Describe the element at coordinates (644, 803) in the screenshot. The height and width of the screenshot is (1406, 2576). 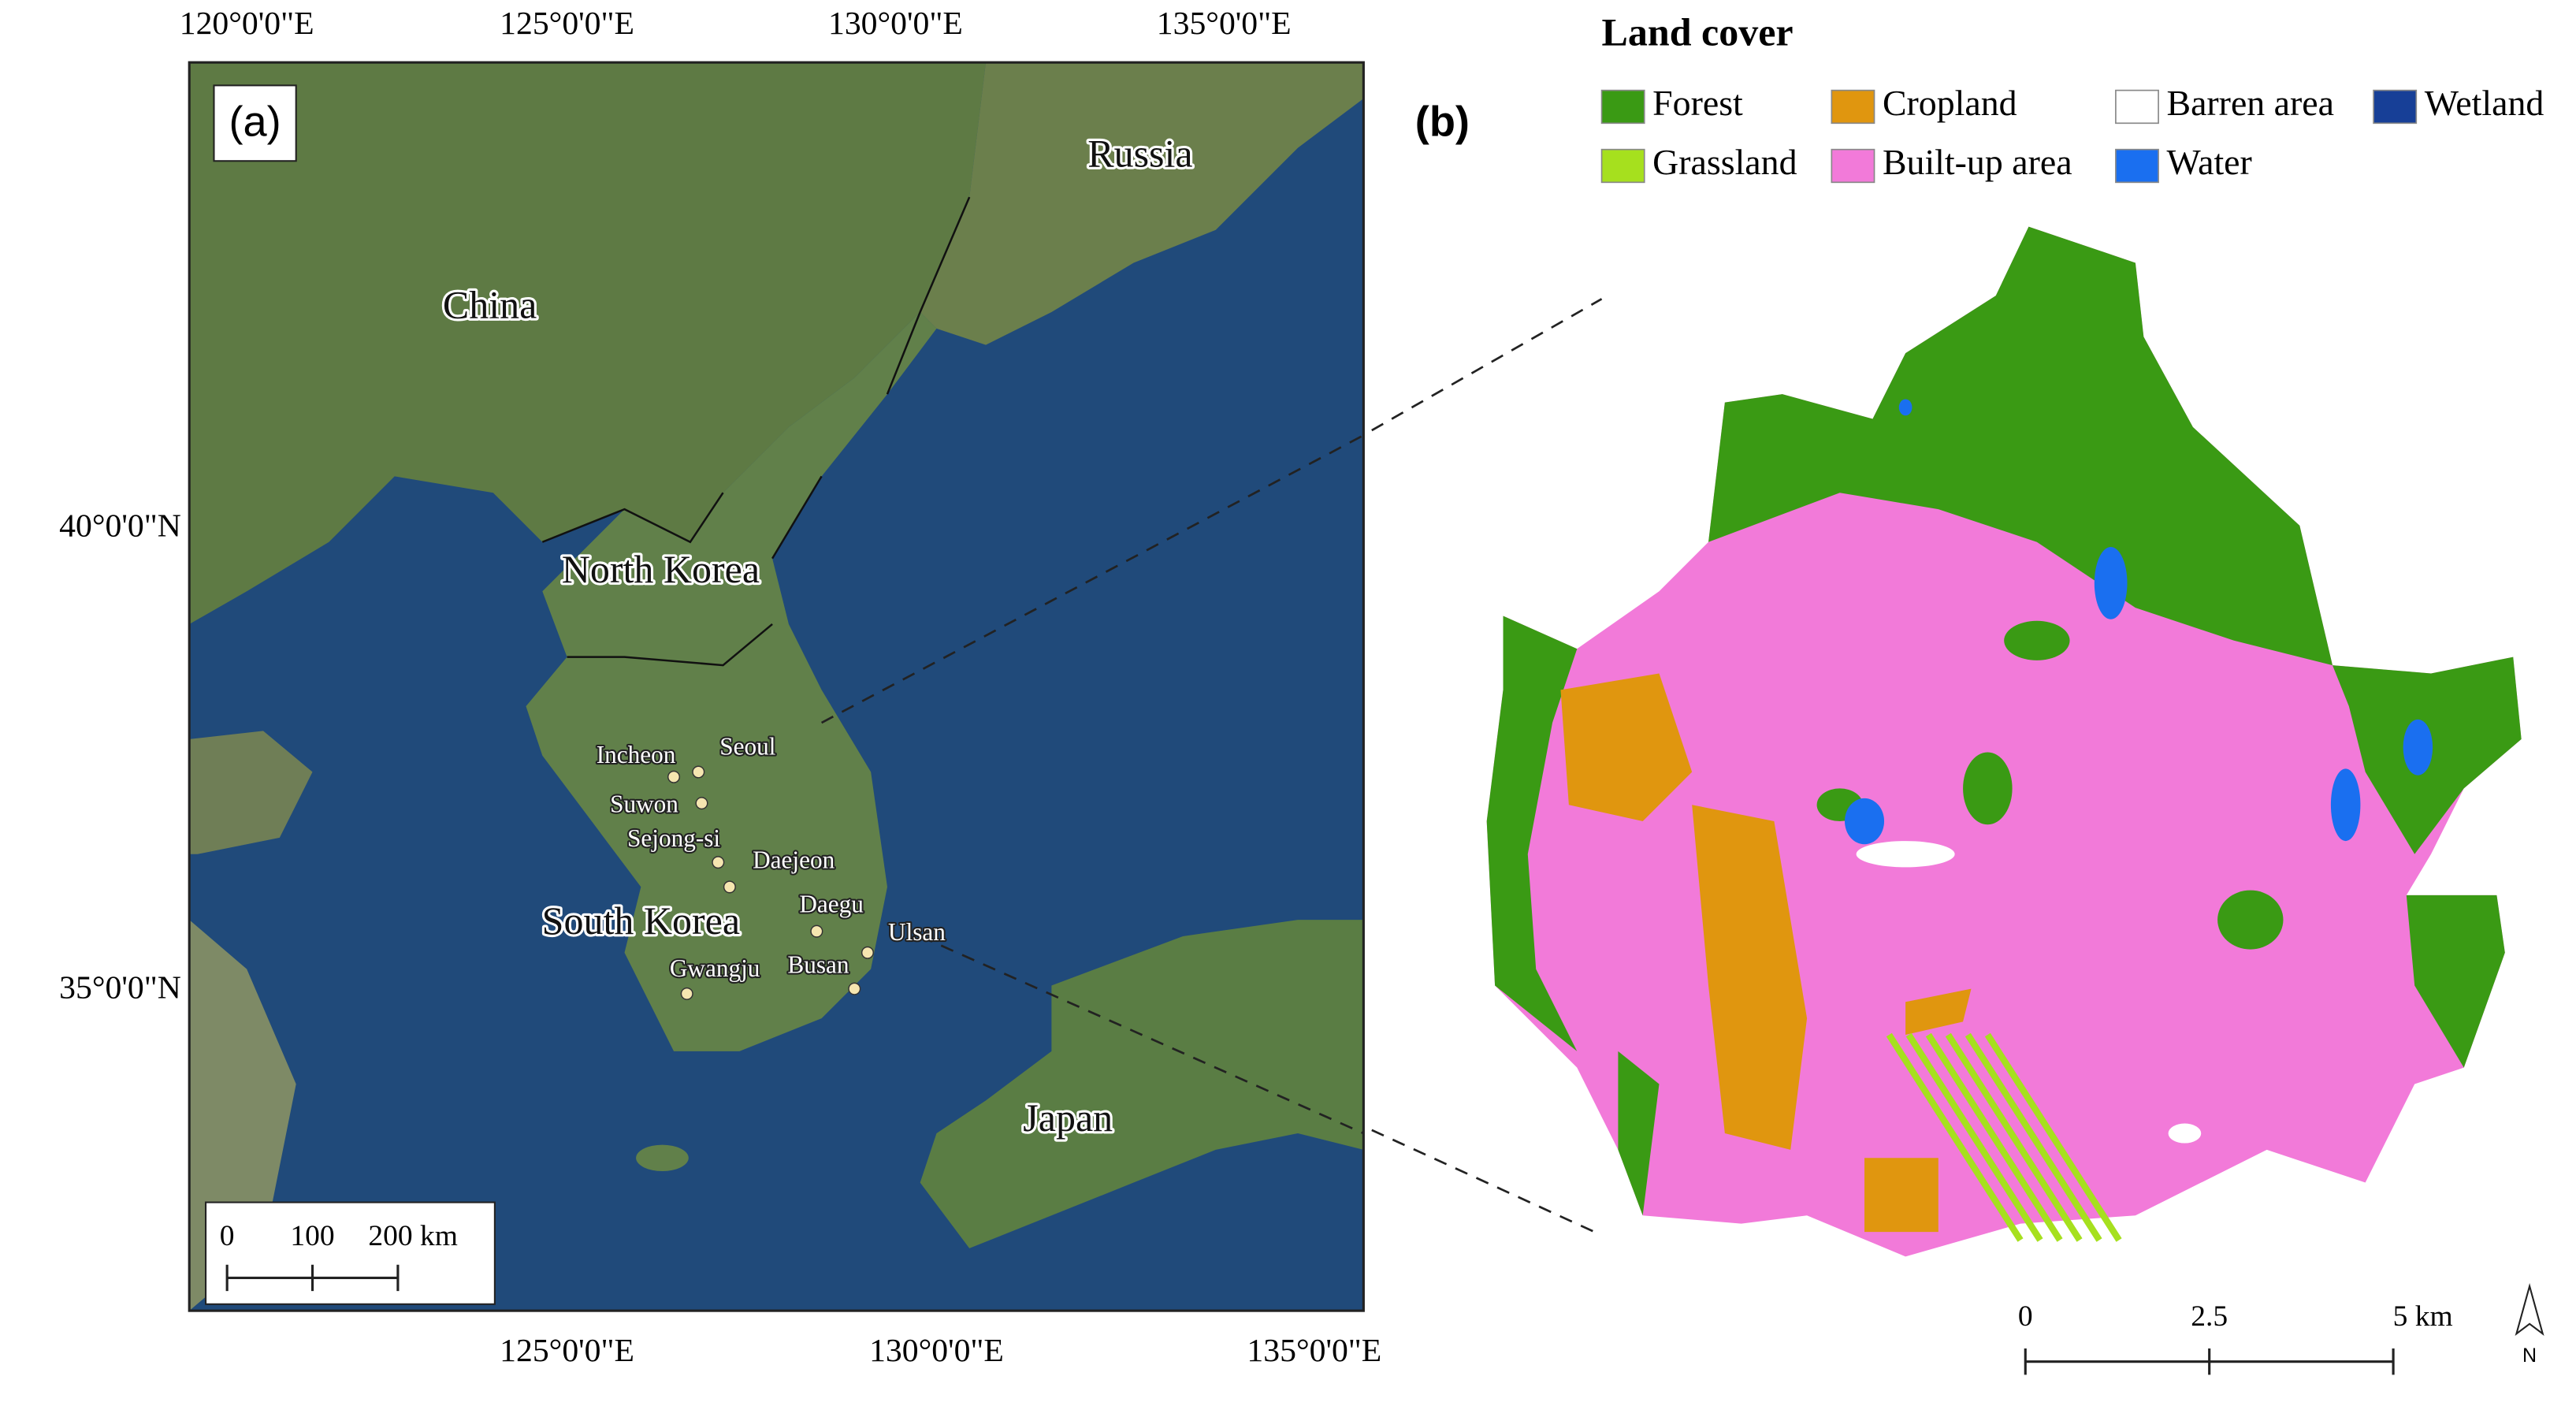
I see `city-label: Suwon` at that location.